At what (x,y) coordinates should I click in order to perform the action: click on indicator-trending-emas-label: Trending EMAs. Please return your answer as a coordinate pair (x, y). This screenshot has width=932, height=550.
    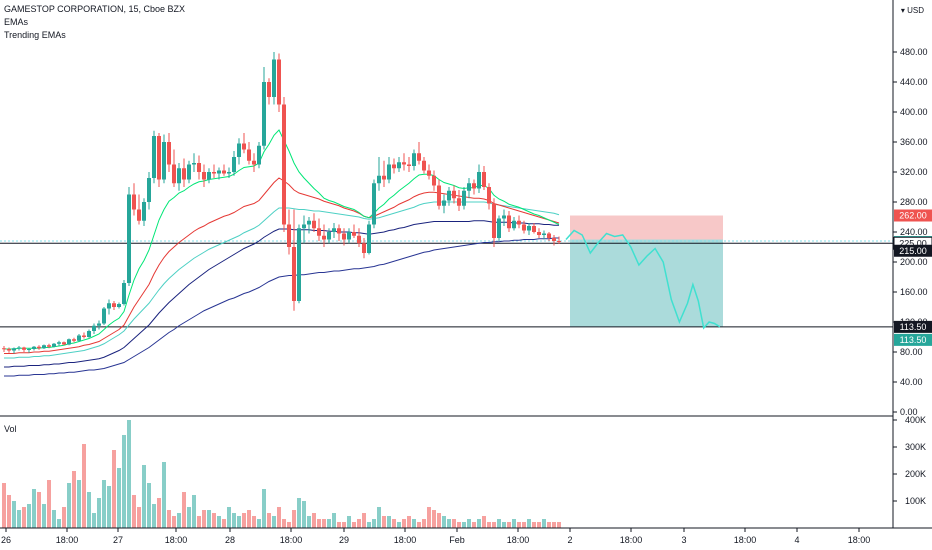
    Looking at the image, I should click on (35, 35).